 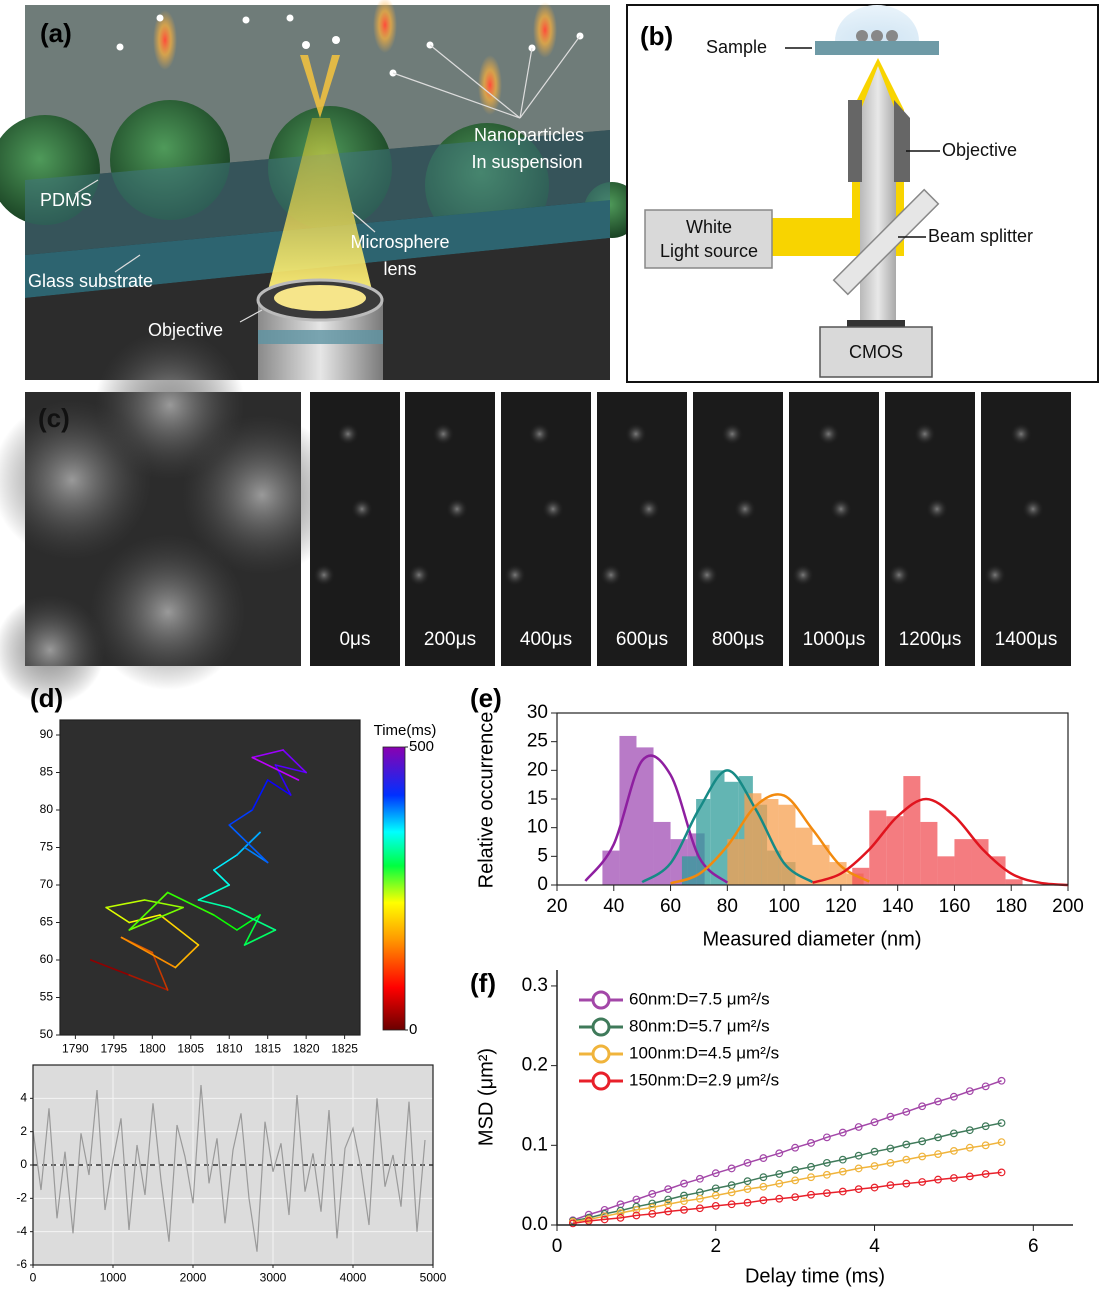 I want to click on sensor, so click(x=876, y=324).